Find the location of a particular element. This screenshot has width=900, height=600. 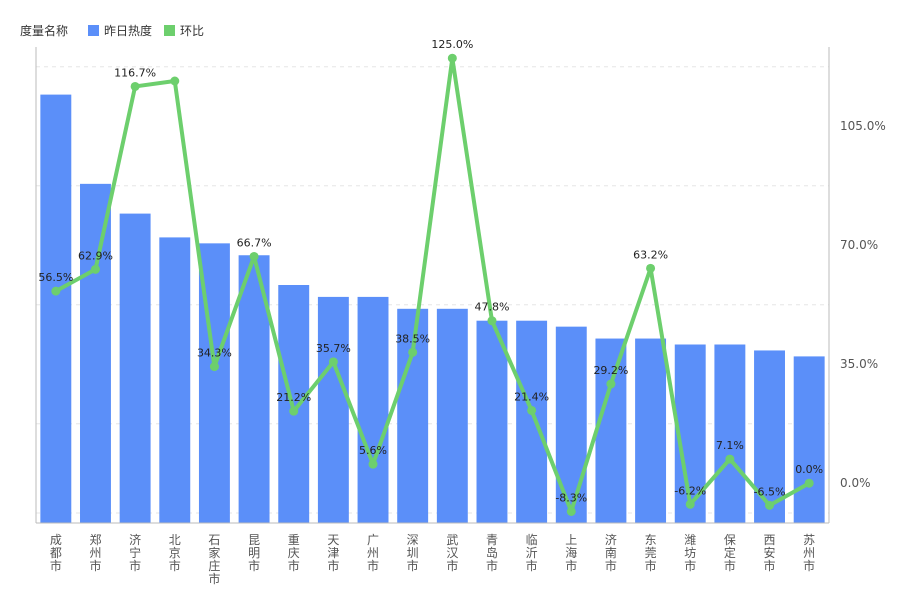

bar-东莞市 is located at coordinates (651, 430).